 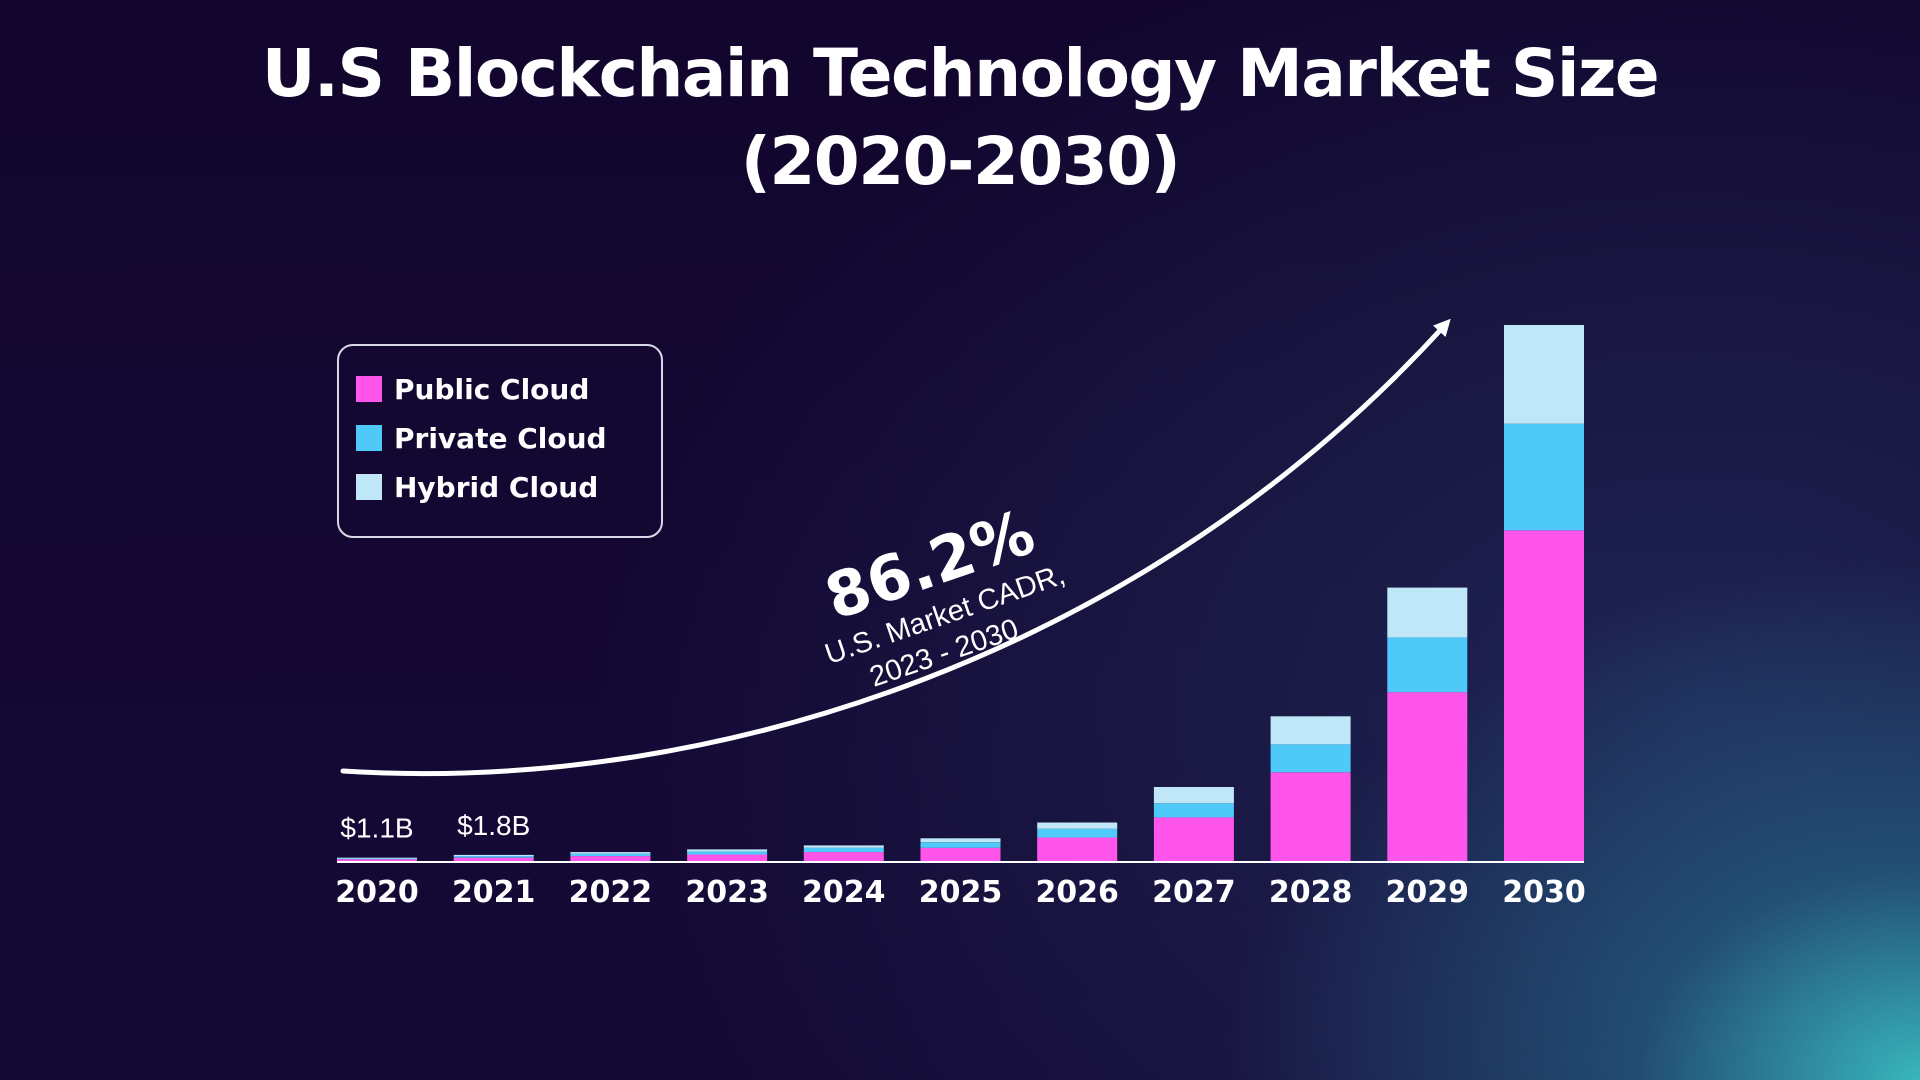 I want to click on bar-hybrid-cloud-2028, so click(x=1310, y=730).